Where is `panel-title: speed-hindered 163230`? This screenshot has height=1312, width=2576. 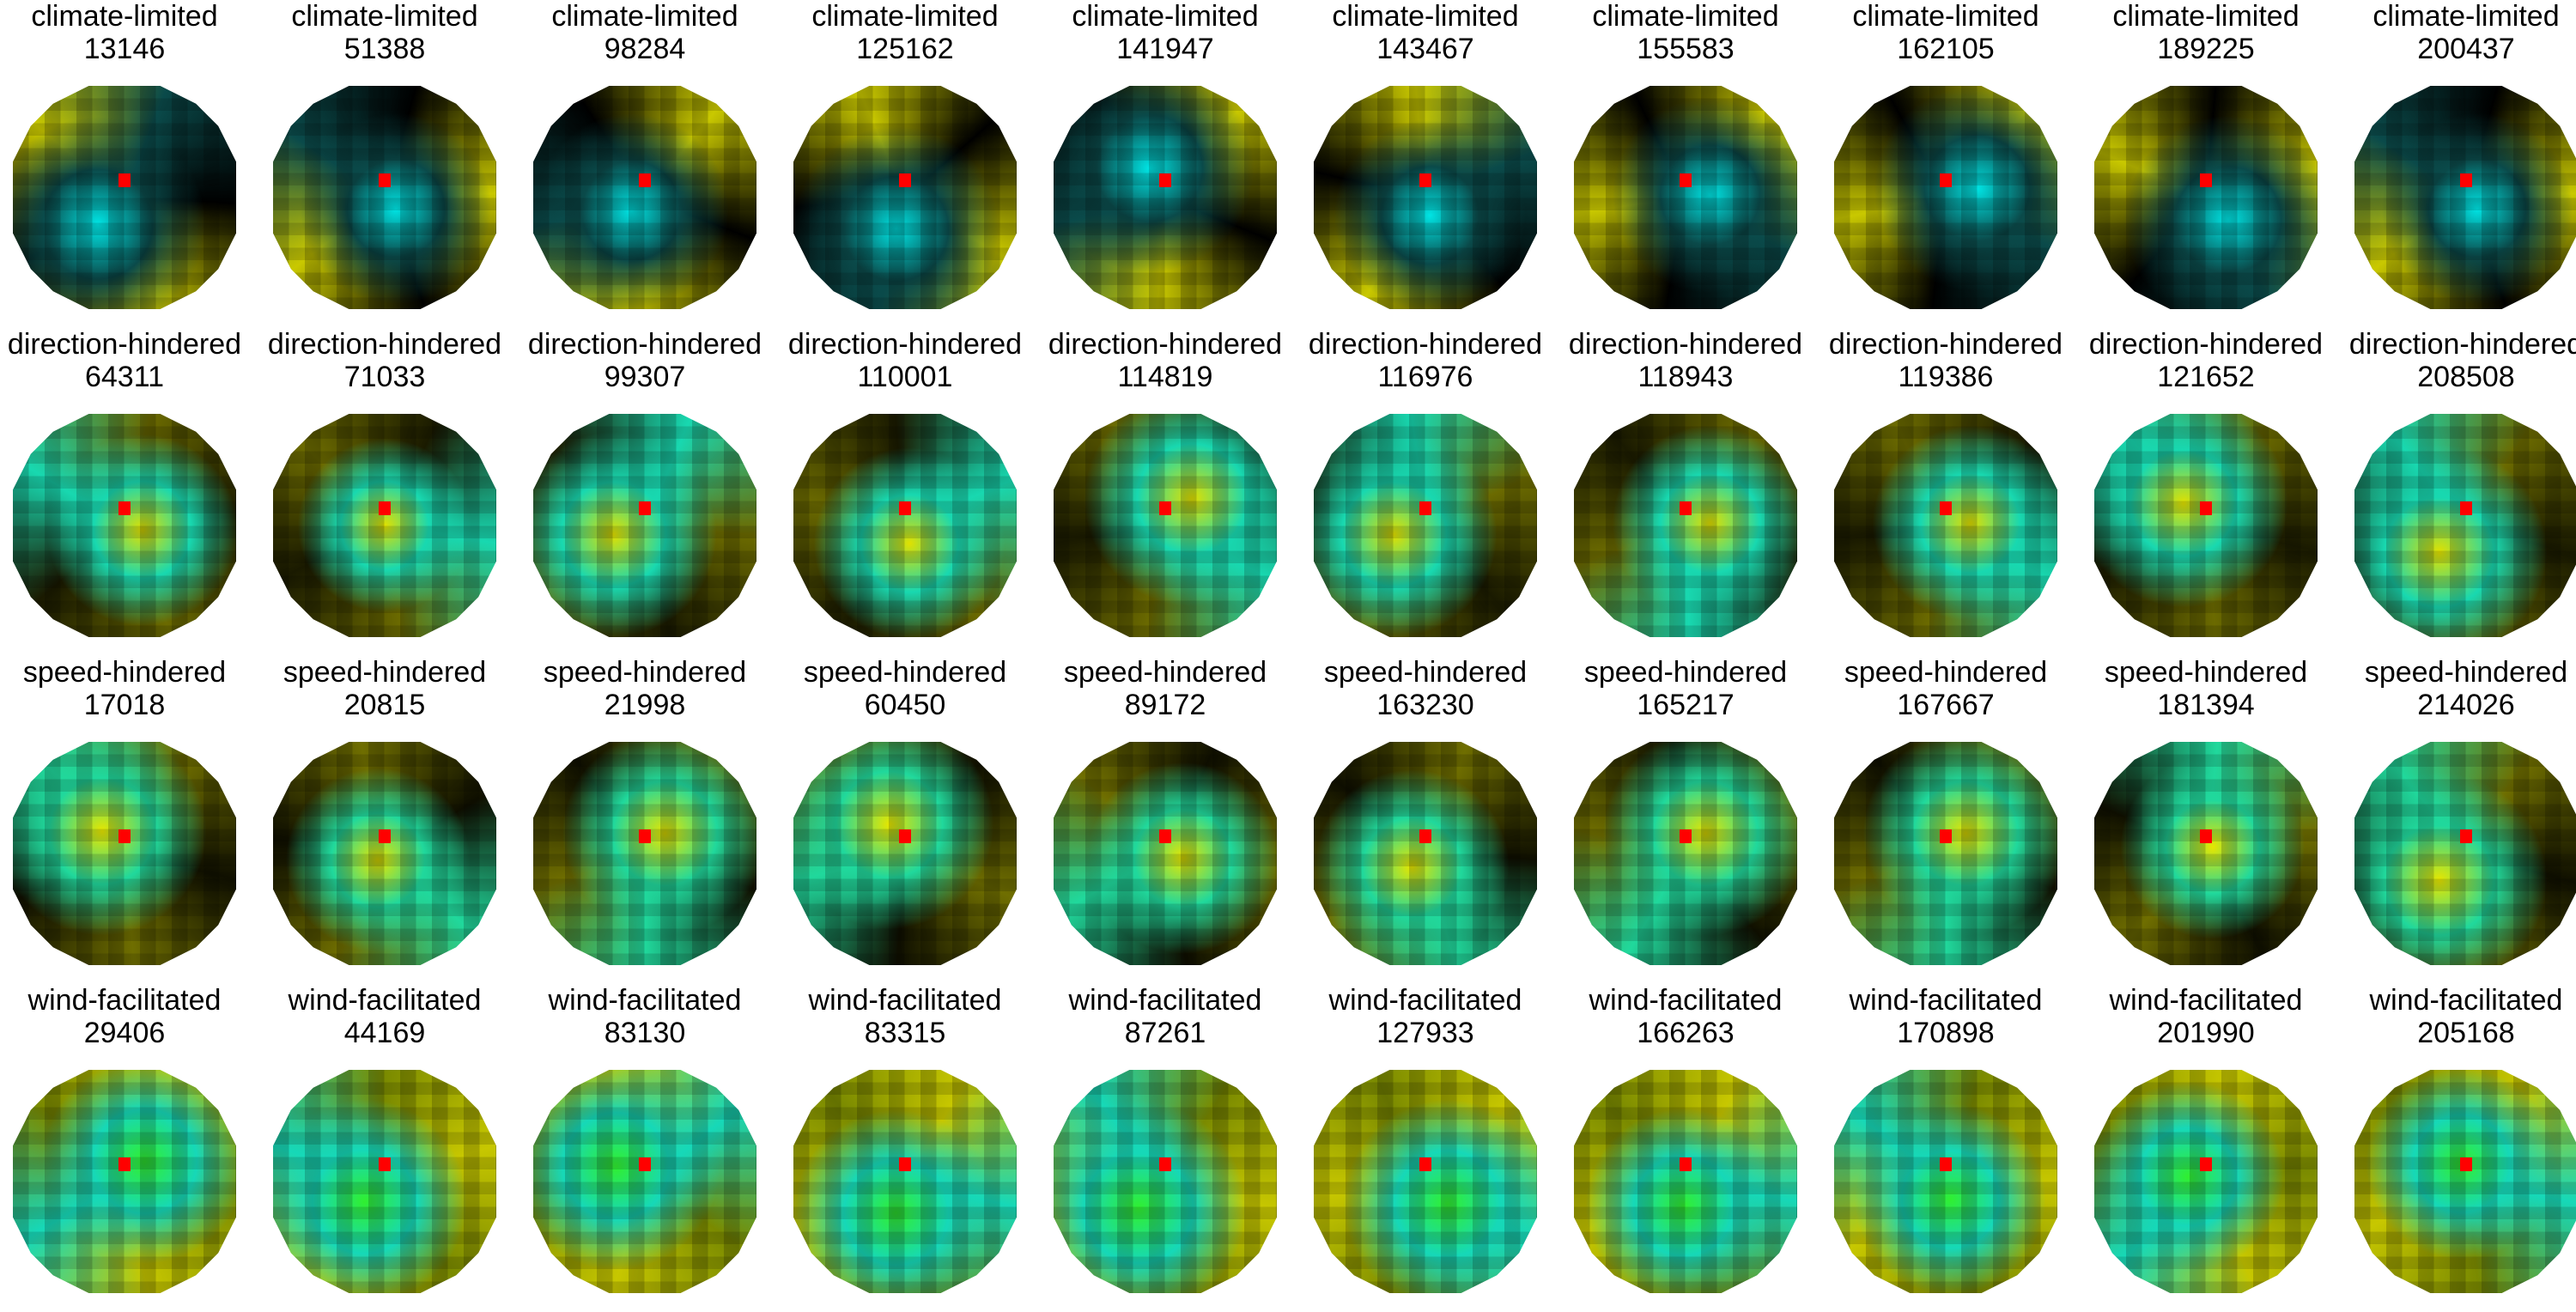 panel-title: speed-hindered 163230 is located at coordinates (1426, 688).